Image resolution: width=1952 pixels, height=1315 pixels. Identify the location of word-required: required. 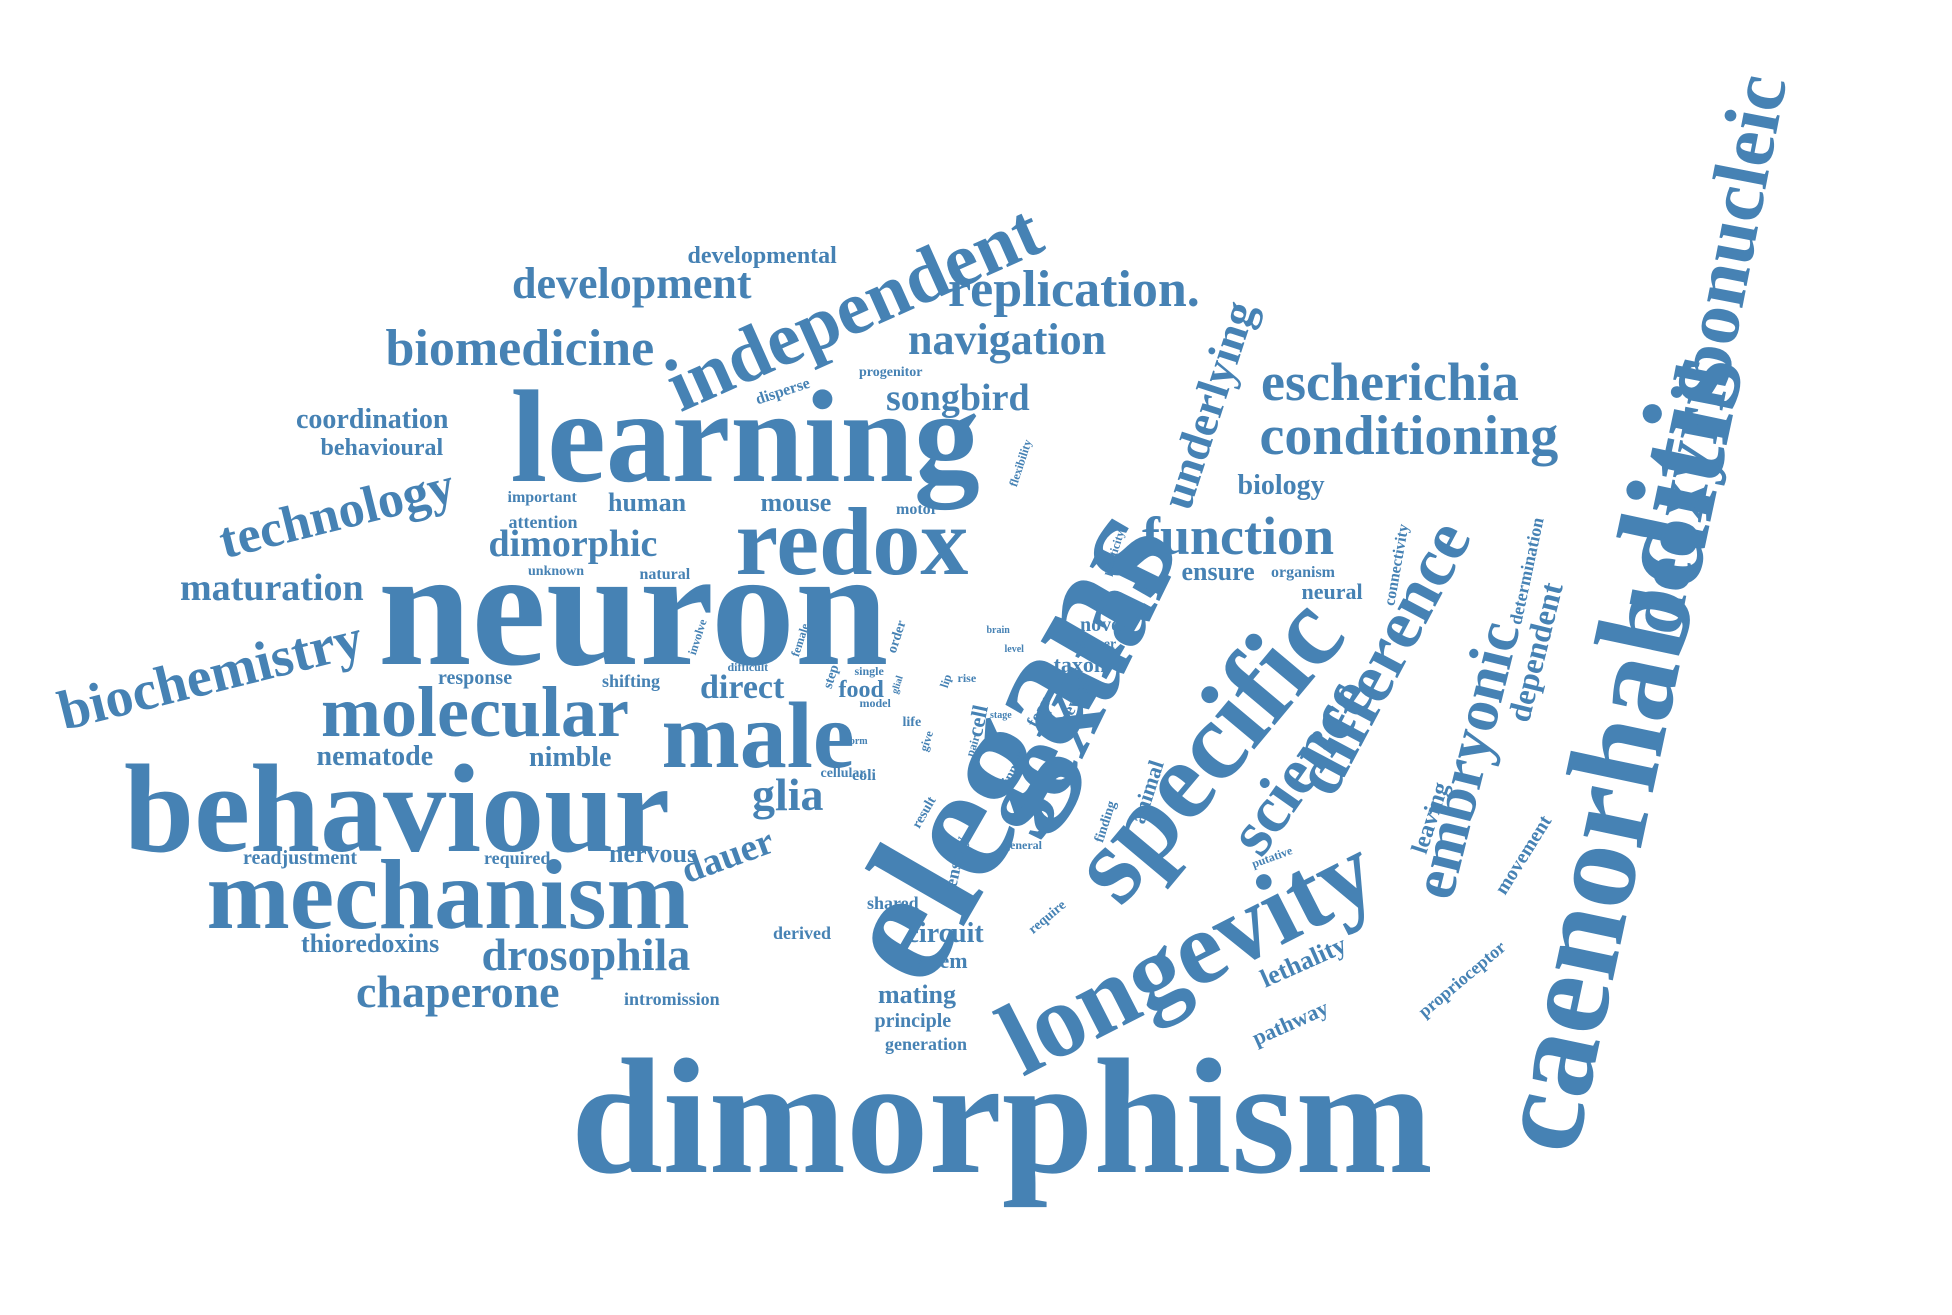
(517, 858).